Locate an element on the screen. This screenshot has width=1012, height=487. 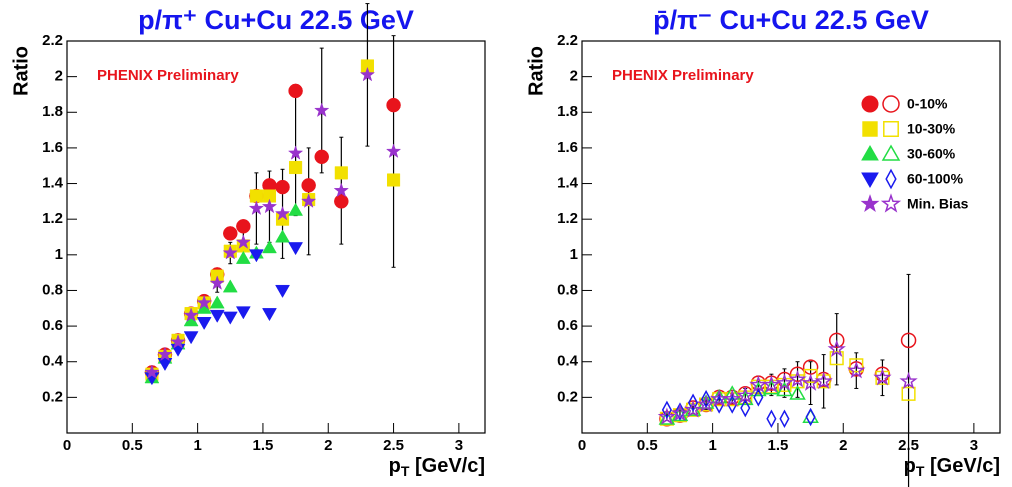
chart-title: p/π⁺ Cu+Cu 22.5 GeV is located at coordinates (276, 20).